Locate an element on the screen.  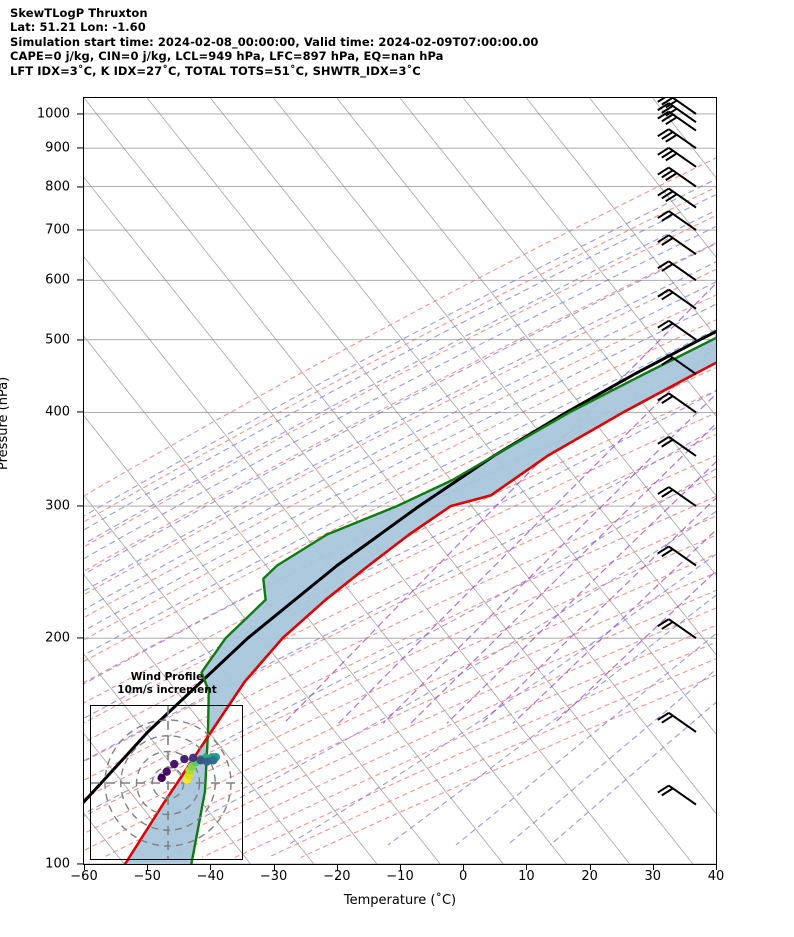
pressure-tick-label: 500 is located at coordinates (57, 340).